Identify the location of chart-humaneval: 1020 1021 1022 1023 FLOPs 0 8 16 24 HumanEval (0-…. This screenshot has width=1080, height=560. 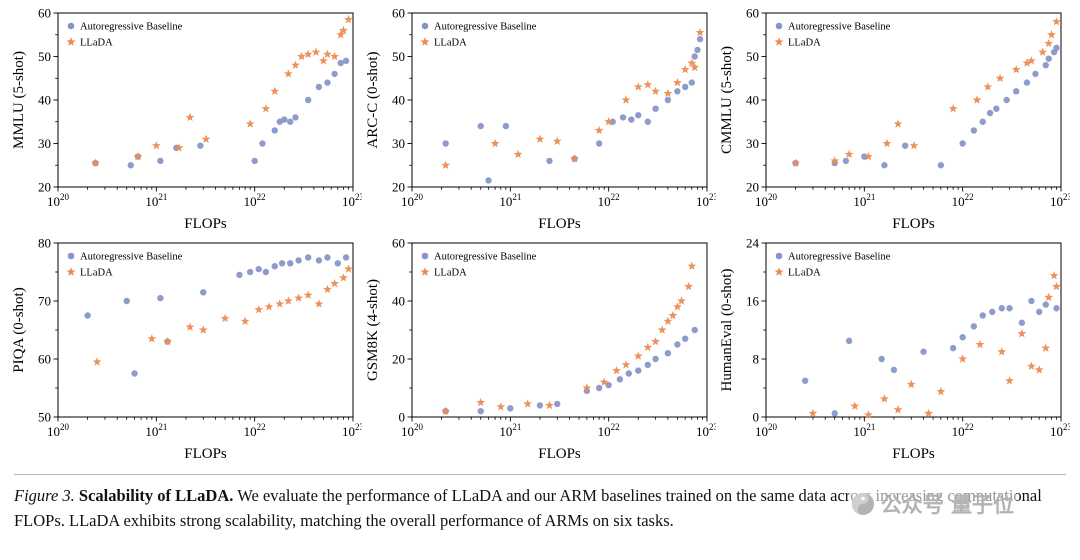
(894, 350).